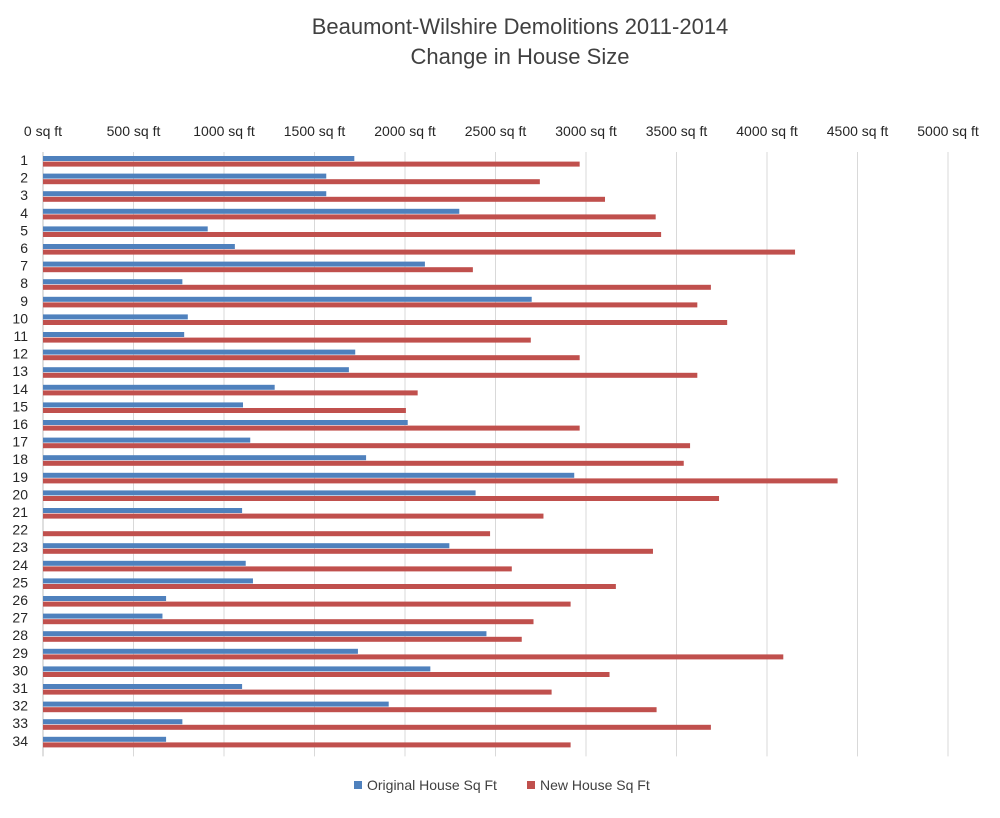  What do you see at coordinates (20, 723) in the screenshot?
I see `category-label: 33` at bounding box center [20, 723].